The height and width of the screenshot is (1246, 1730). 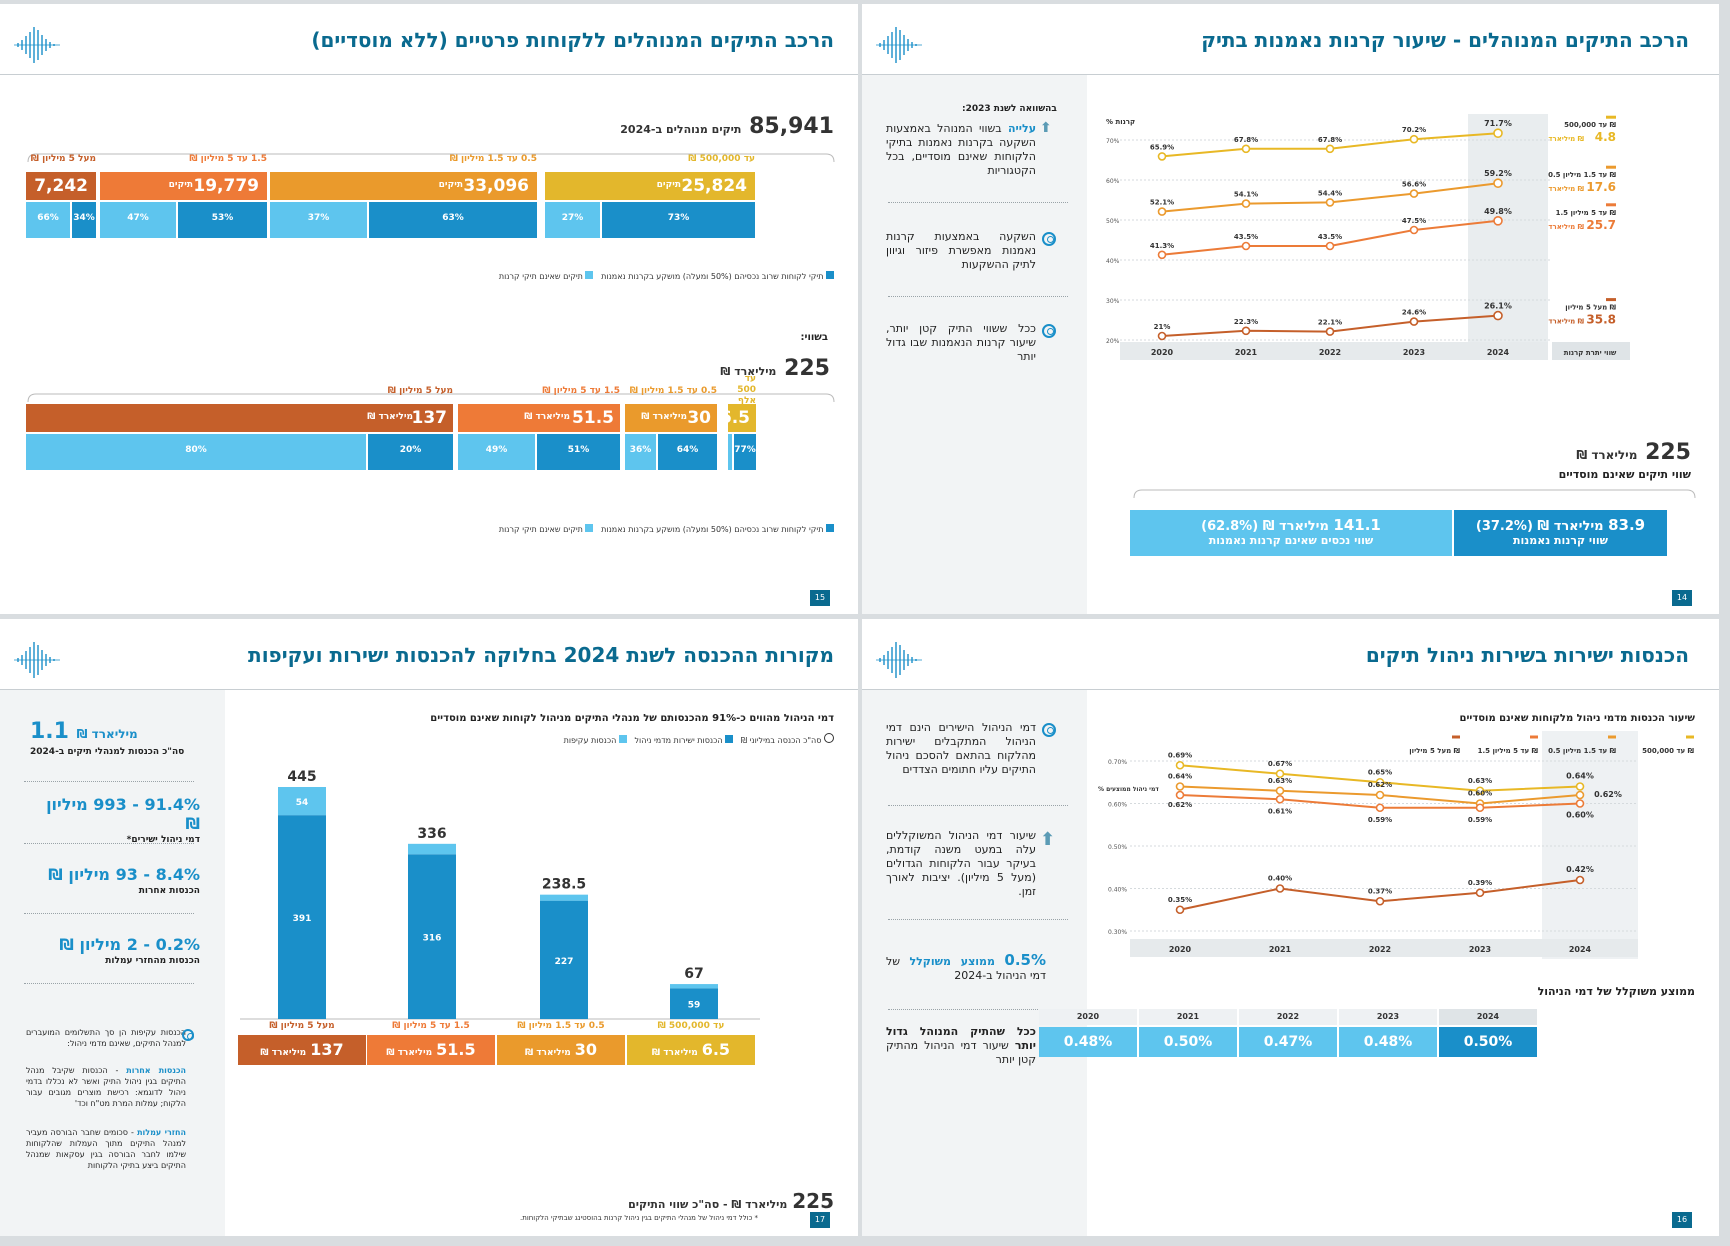 I want to click on note-avg-text: של דמי הניהול ב-2024, so click(x=966, y=968).